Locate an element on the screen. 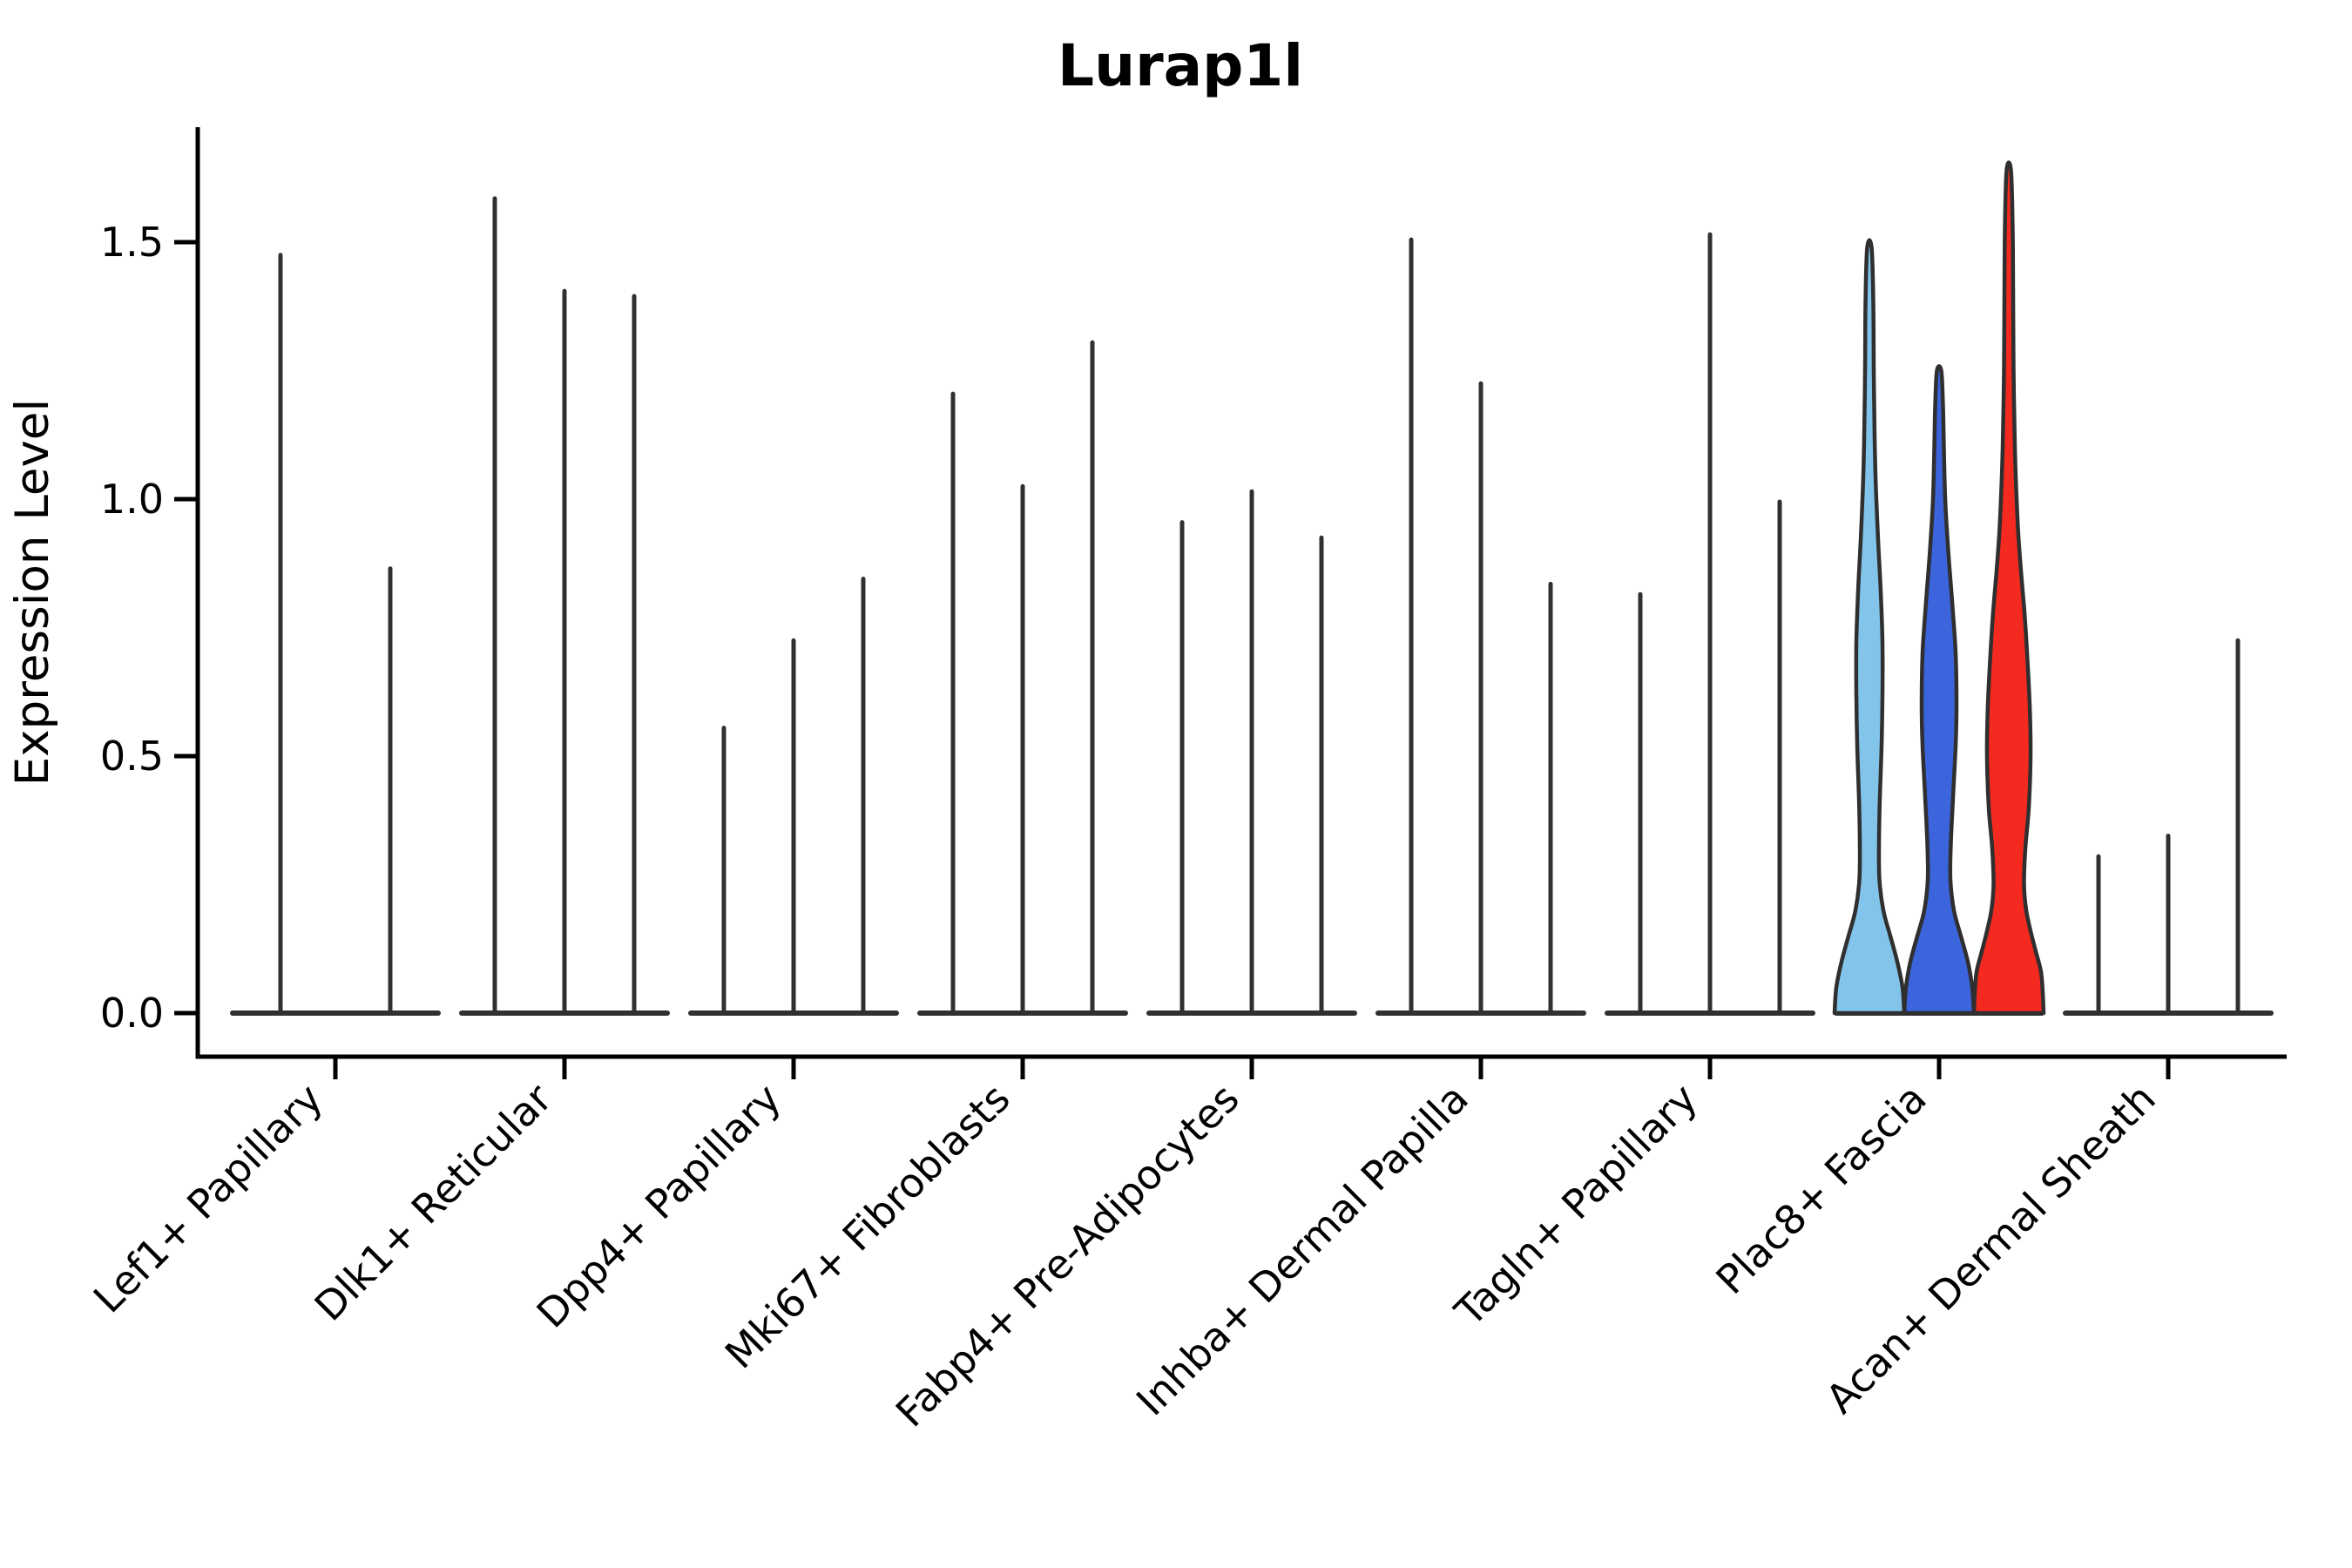 The image size is (2352, 1568). plot-title: Lurap1l is located at coordinates (1181, 66).